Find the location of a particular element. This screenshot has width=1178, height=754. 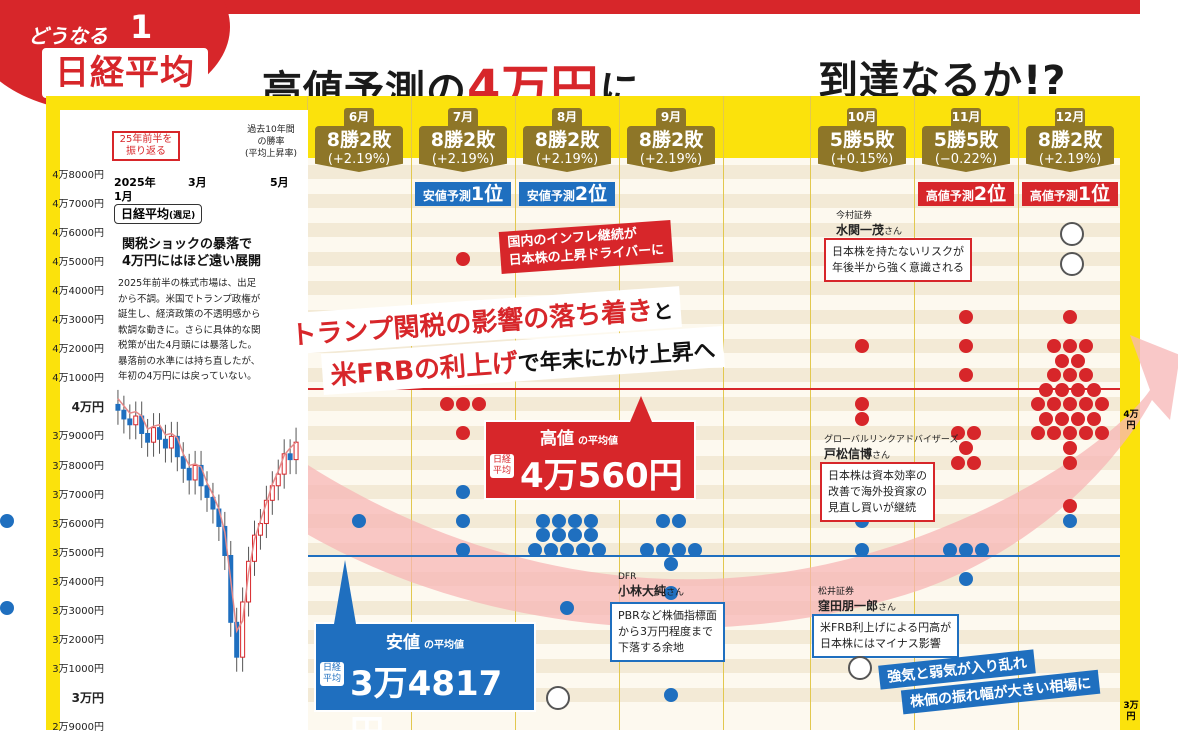

grid-stripe is located at coordinates (712, 288).